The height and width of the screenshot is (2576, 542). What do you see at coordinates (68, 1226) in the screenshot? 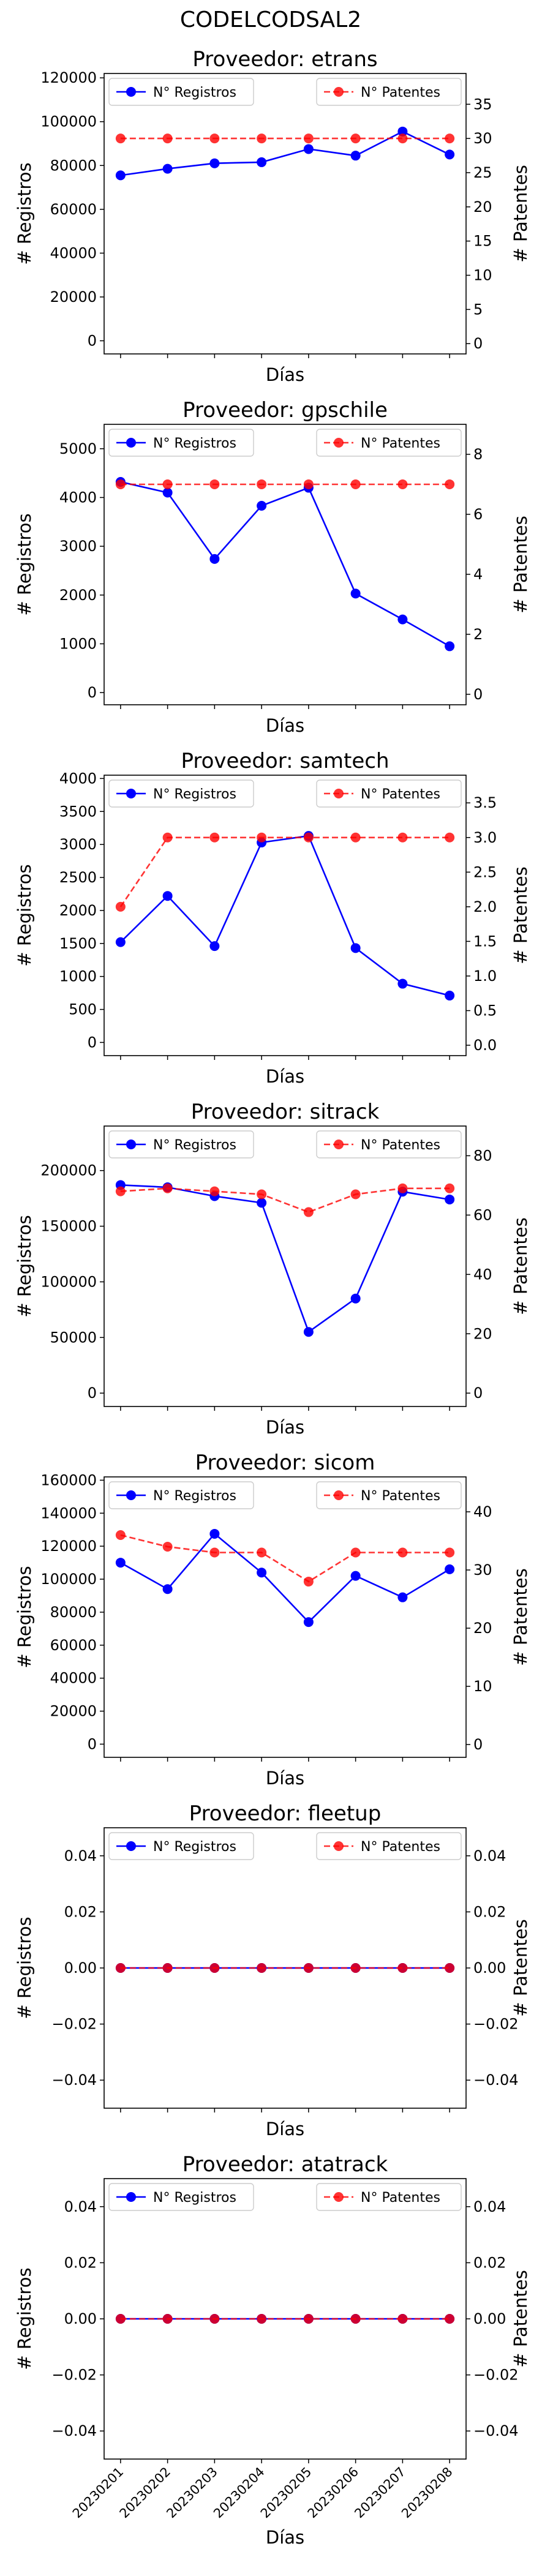
I see `left-tick-label: 150000` at bounding box center [68, 1226].